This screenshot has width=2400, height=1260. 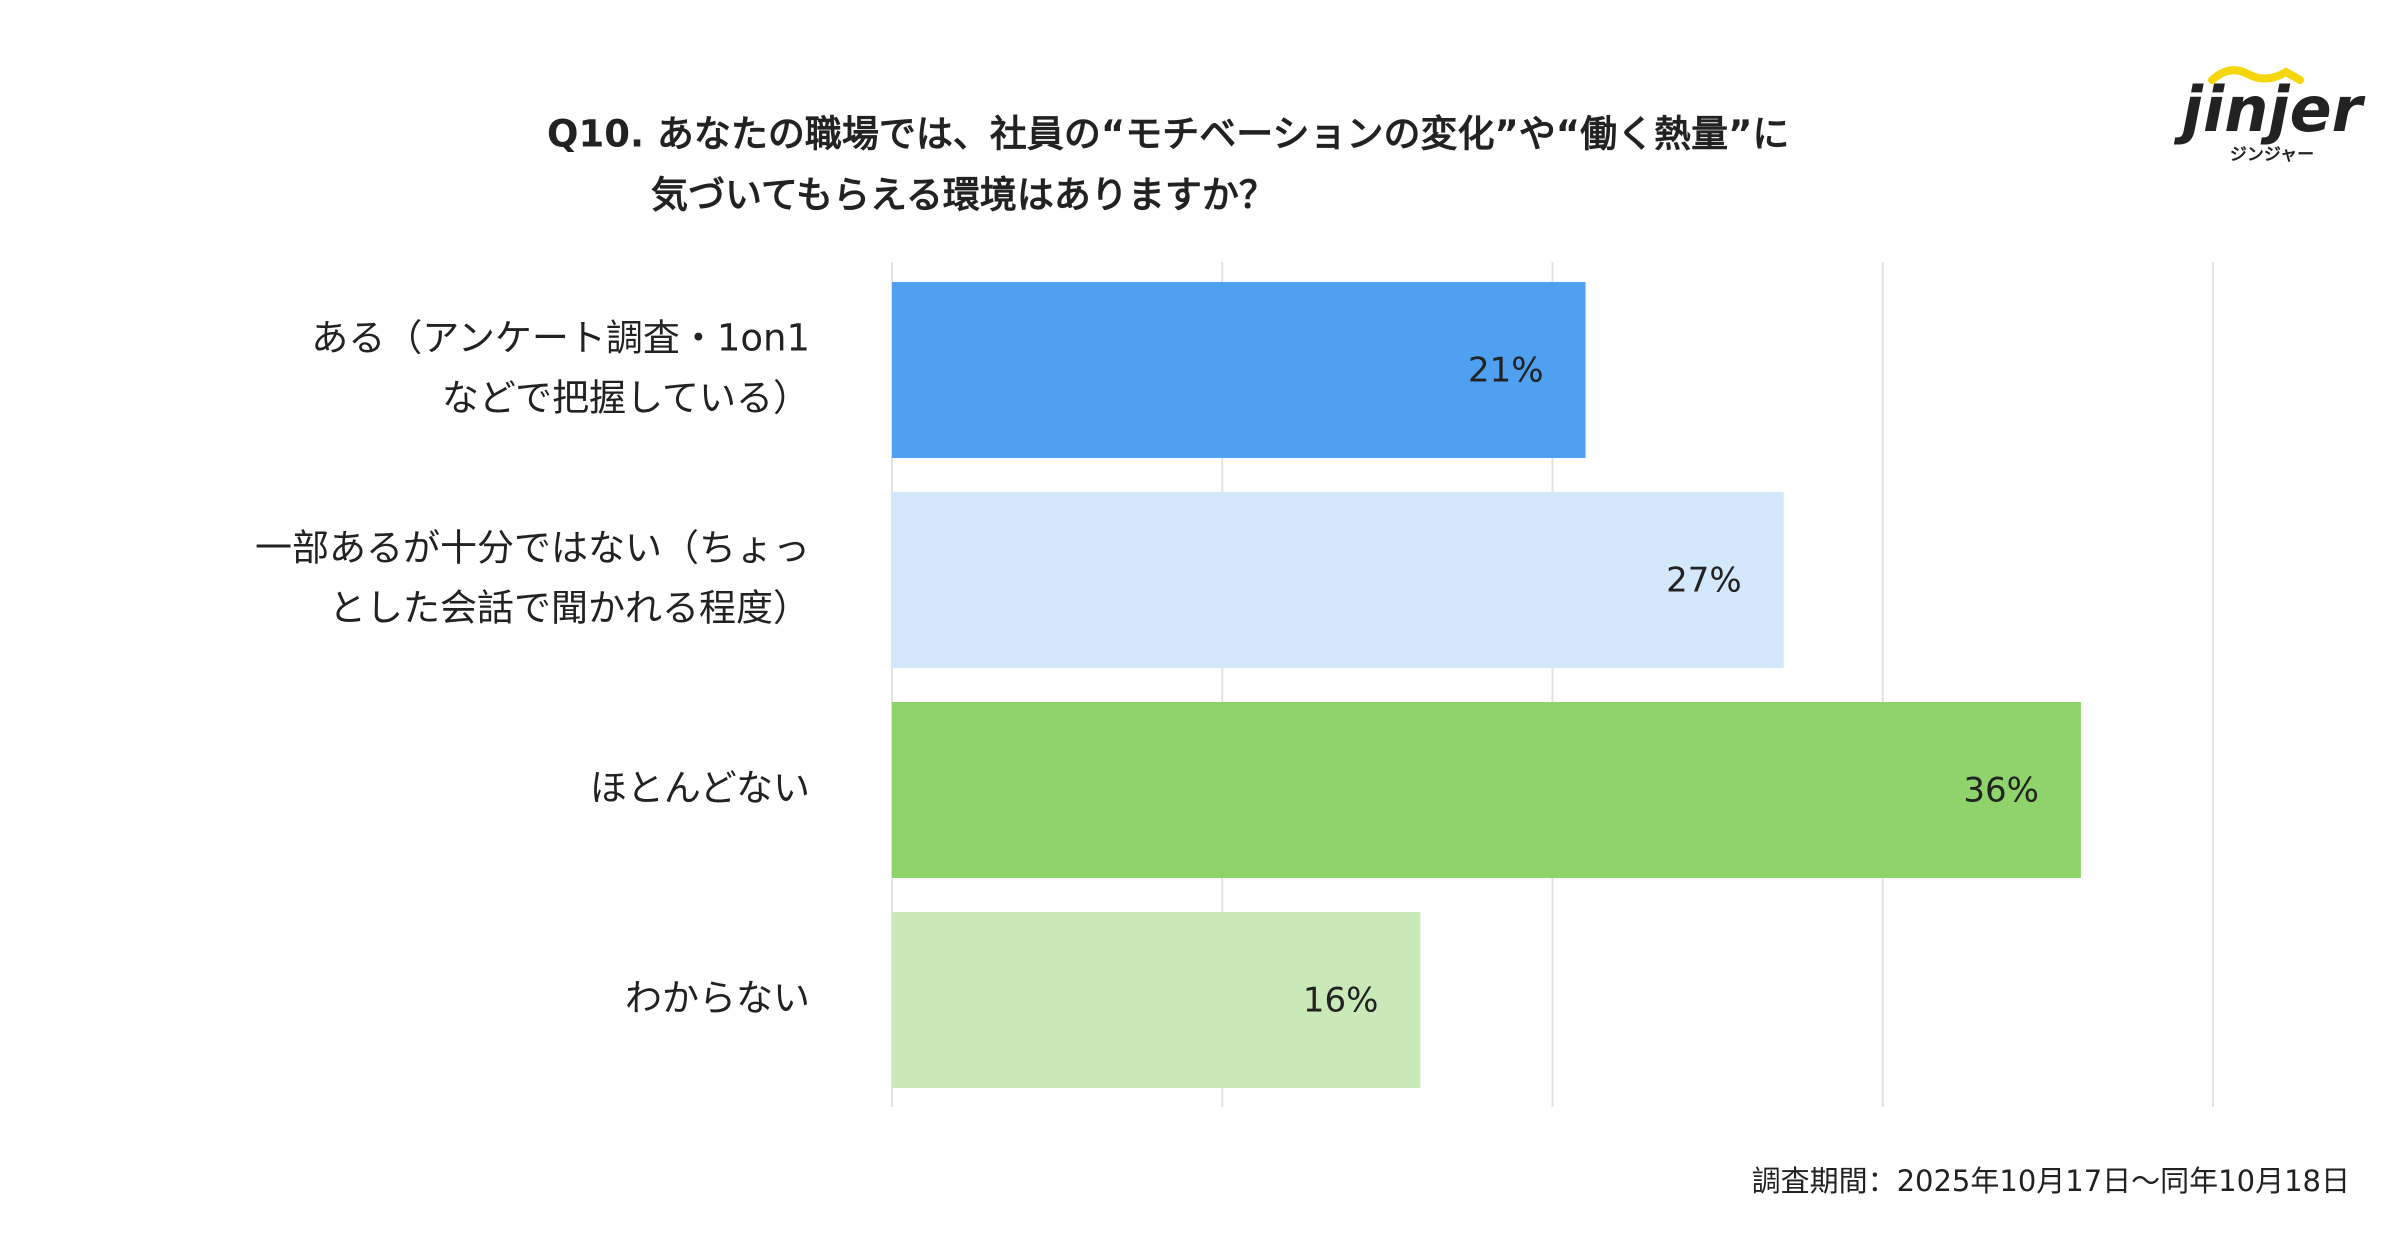 I want to click on chart-title: Q10. あなたの職場では、社員の“モチベーションの変化”や“働く熱量”に, so click(x=1168, y=134).